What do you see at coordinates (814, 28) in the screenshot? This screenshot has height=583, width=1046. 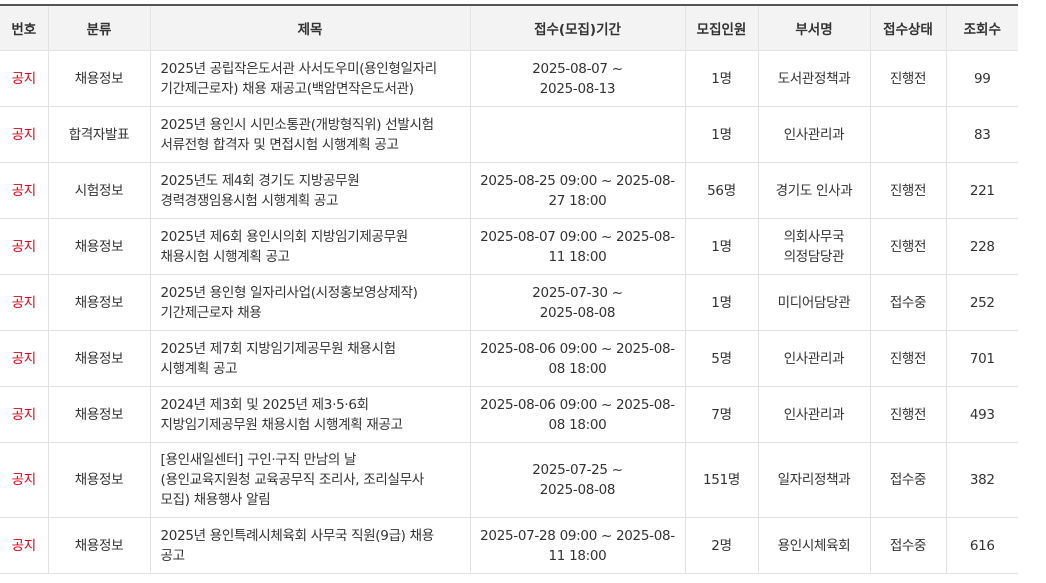 I see `header-department: 부서명` at bounding box center [814, 28].